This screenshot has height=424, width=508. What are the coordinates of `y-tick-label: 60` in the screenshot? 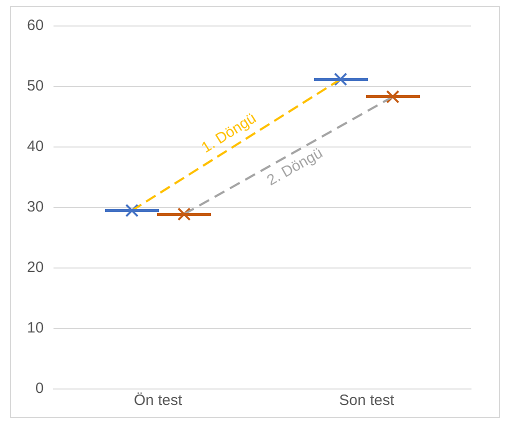 It's located at (35, 25).